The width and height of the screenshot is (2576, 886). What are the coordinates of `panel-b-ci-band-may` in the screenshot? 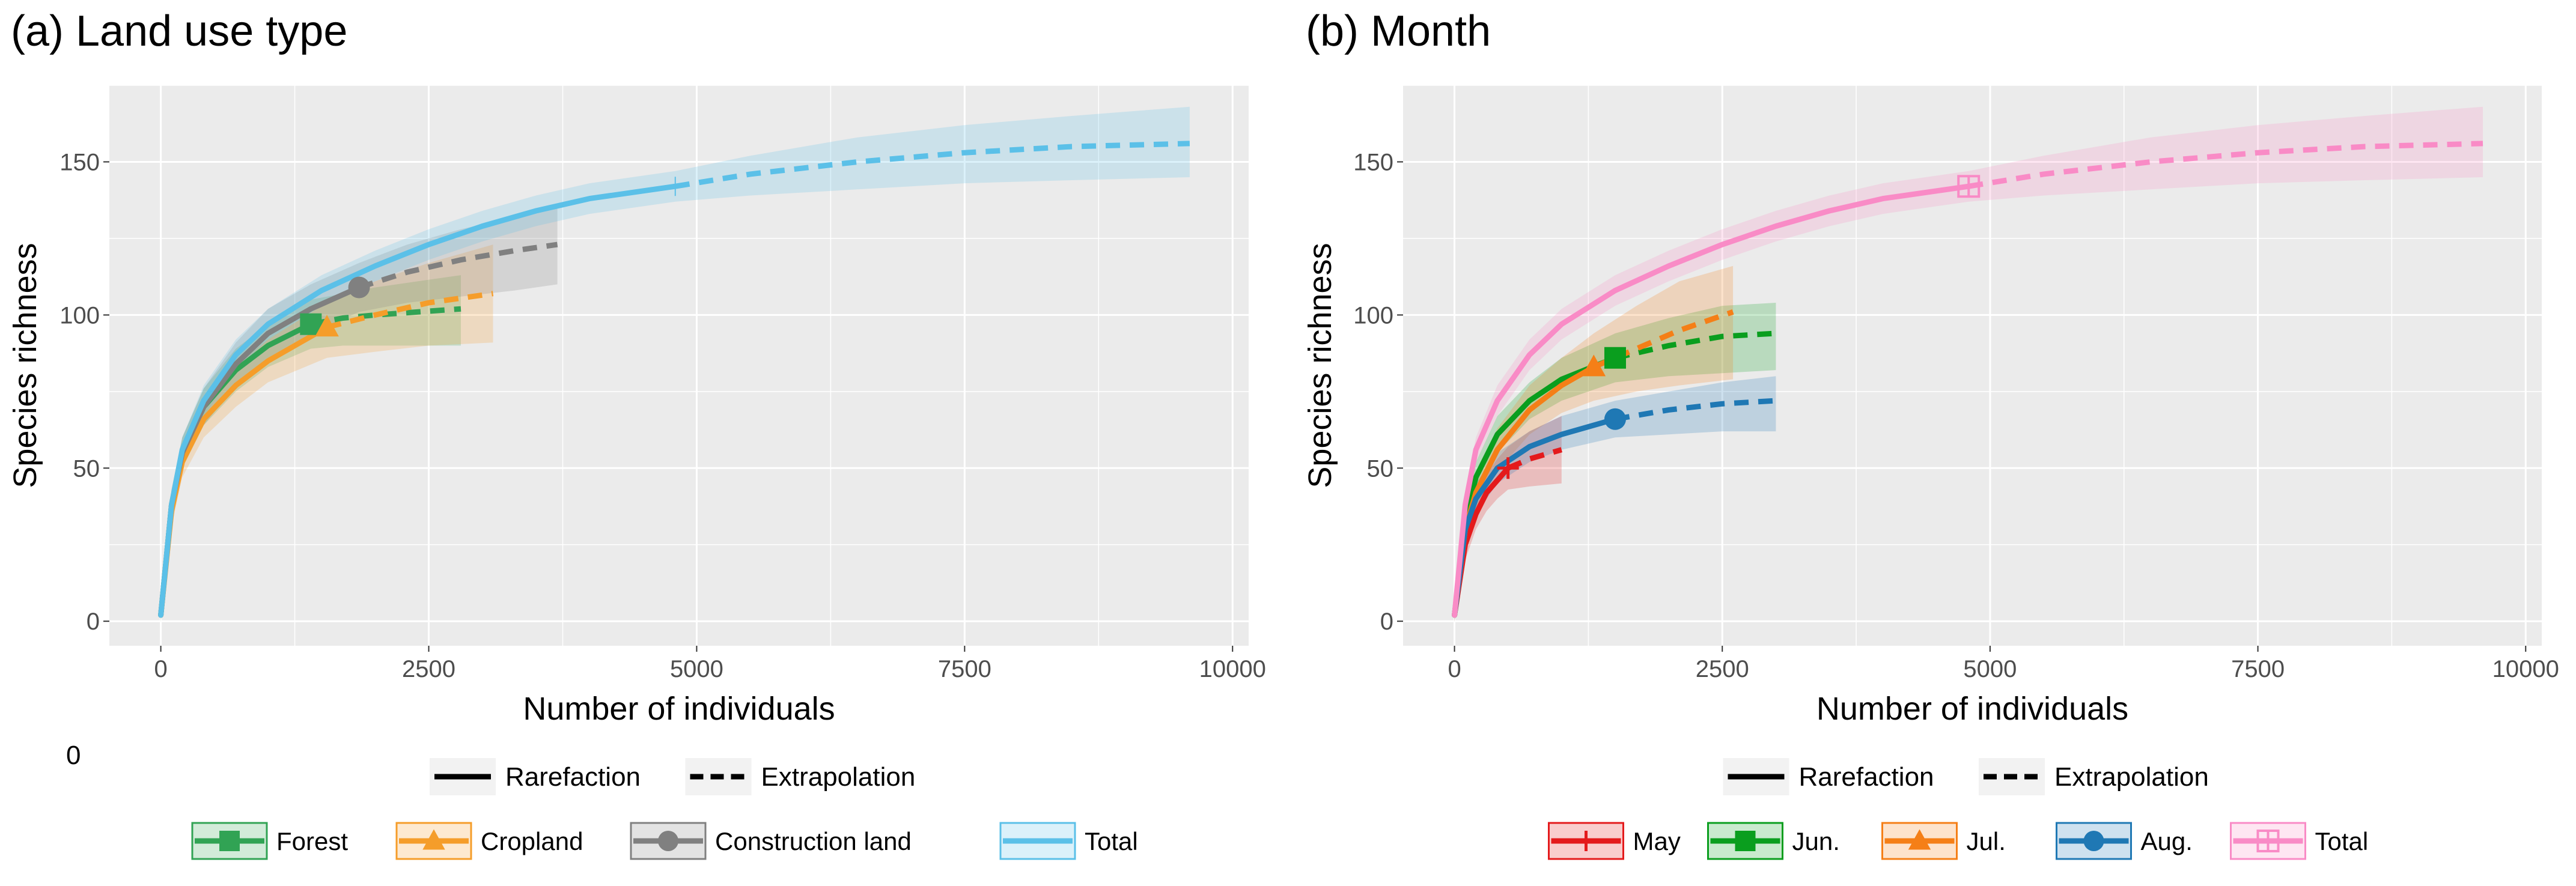 It's located at (1508, 519).